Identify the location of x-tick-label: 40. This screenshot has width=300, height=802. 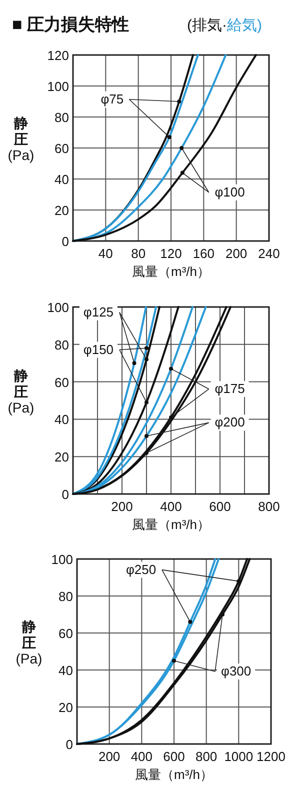
(105, 253).